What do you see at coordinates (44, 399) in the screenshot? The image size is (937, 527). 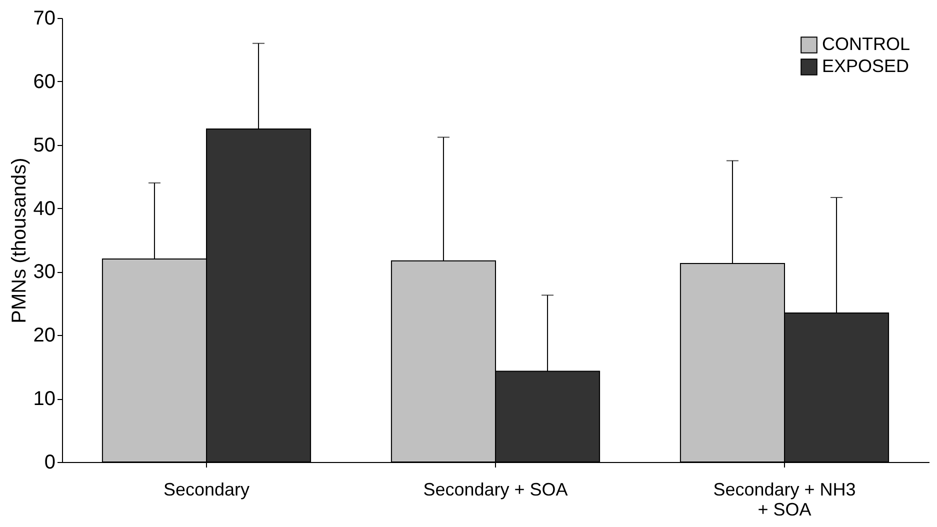 I see `y-tick-label: 10` at bounding box center [44, 399].